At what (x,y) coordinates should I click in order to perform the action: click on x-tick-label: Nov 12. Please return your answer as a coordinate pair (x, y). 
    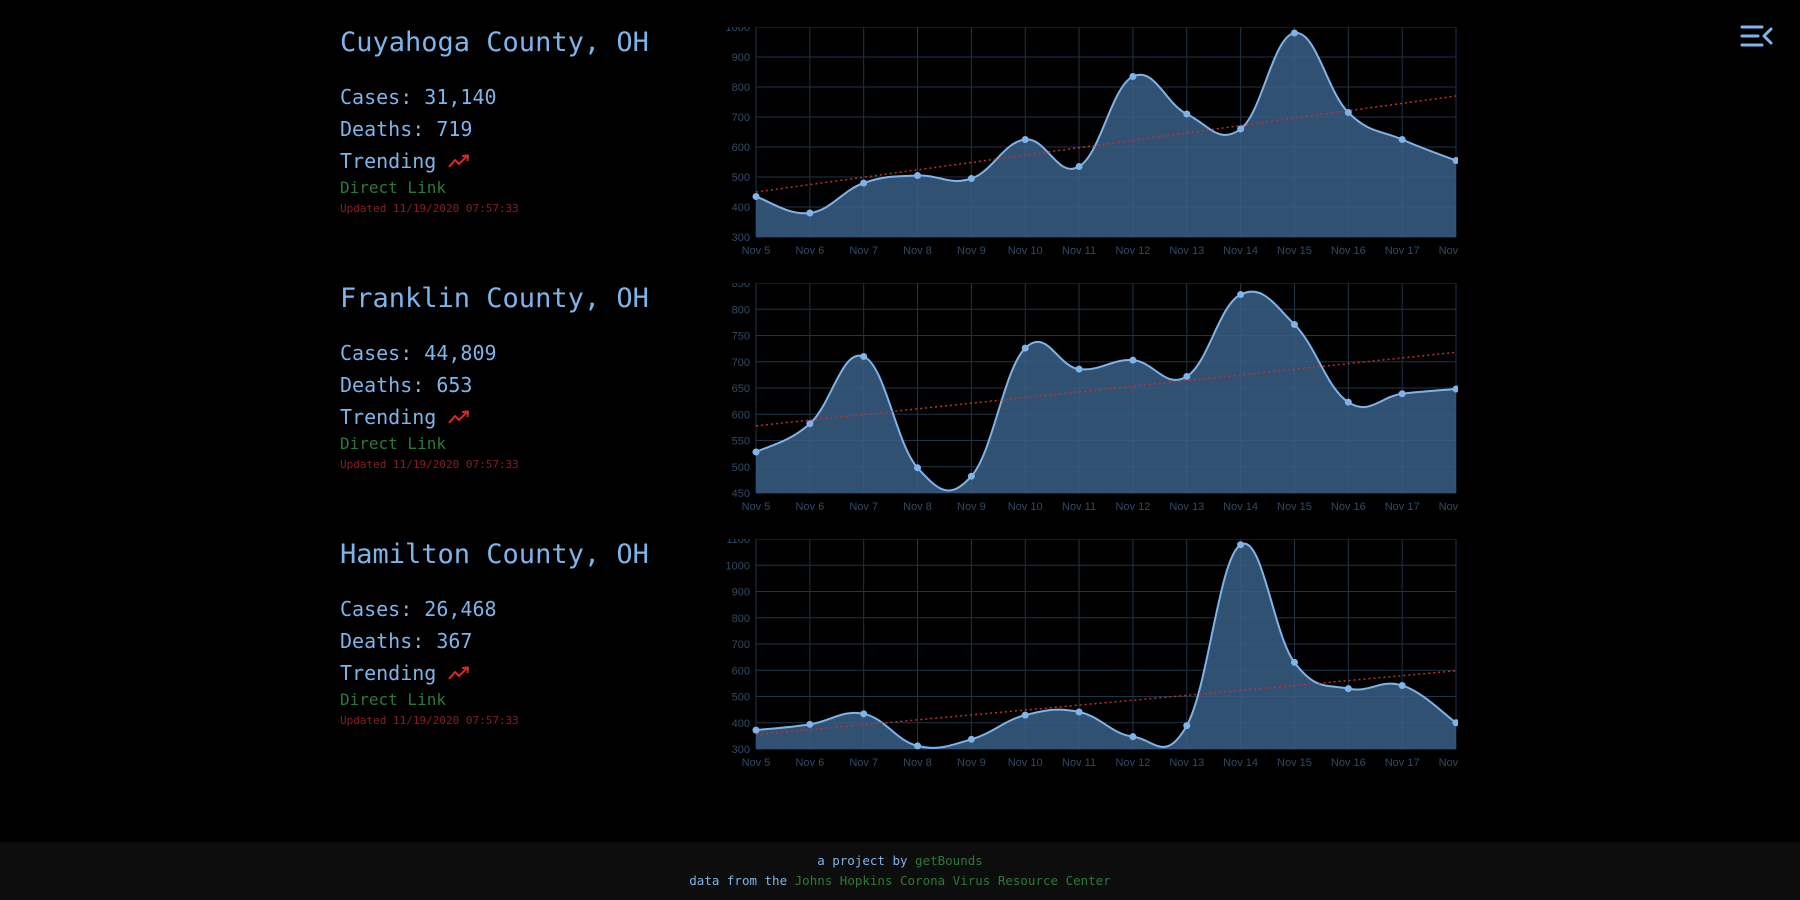
    Looking at the image, I should click on (1132, 507).